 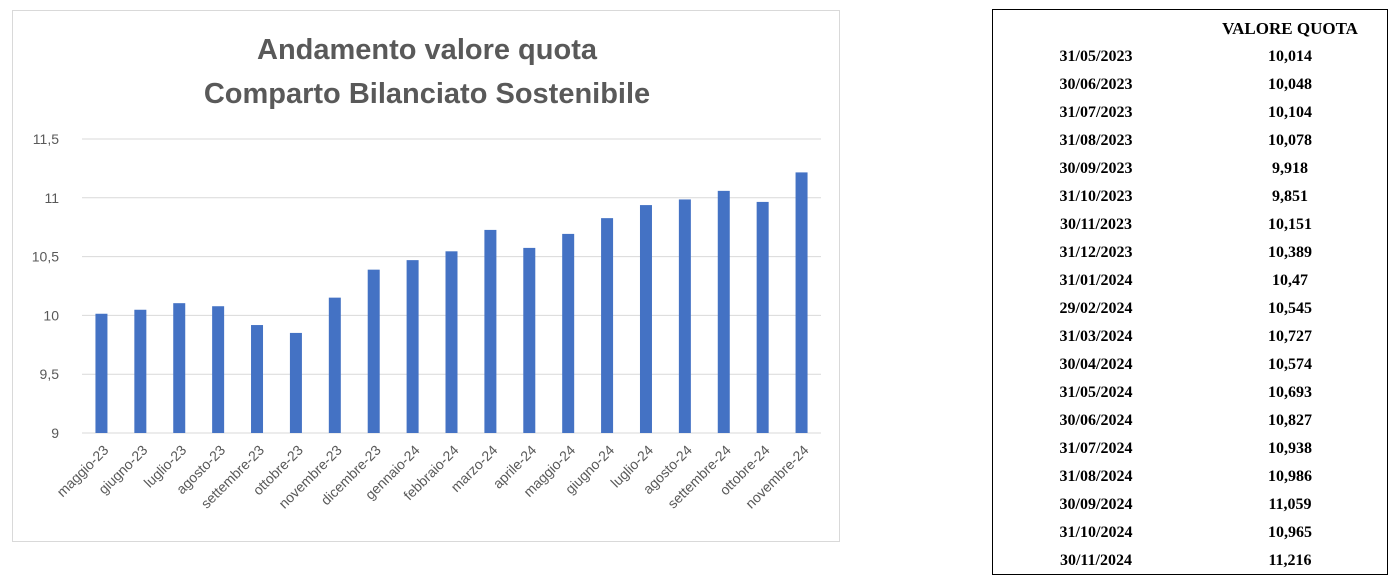 I want to click on table-date-cell: 29/02/2024, so click(x=1096, y=308).